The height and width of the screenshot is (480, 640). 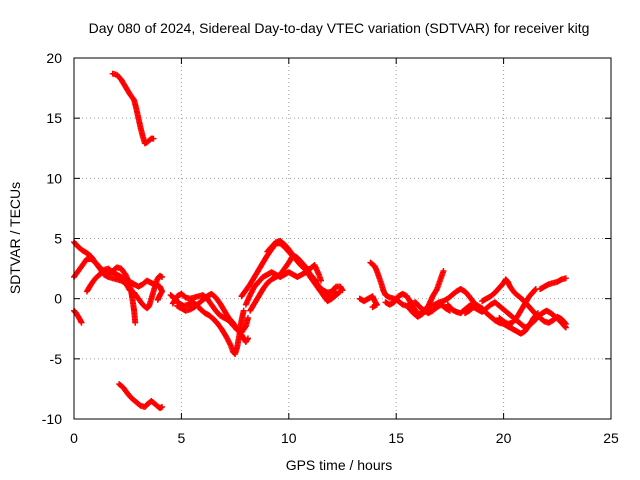 I want to click on y-tick-label: 5, so click(x=58, y=239).